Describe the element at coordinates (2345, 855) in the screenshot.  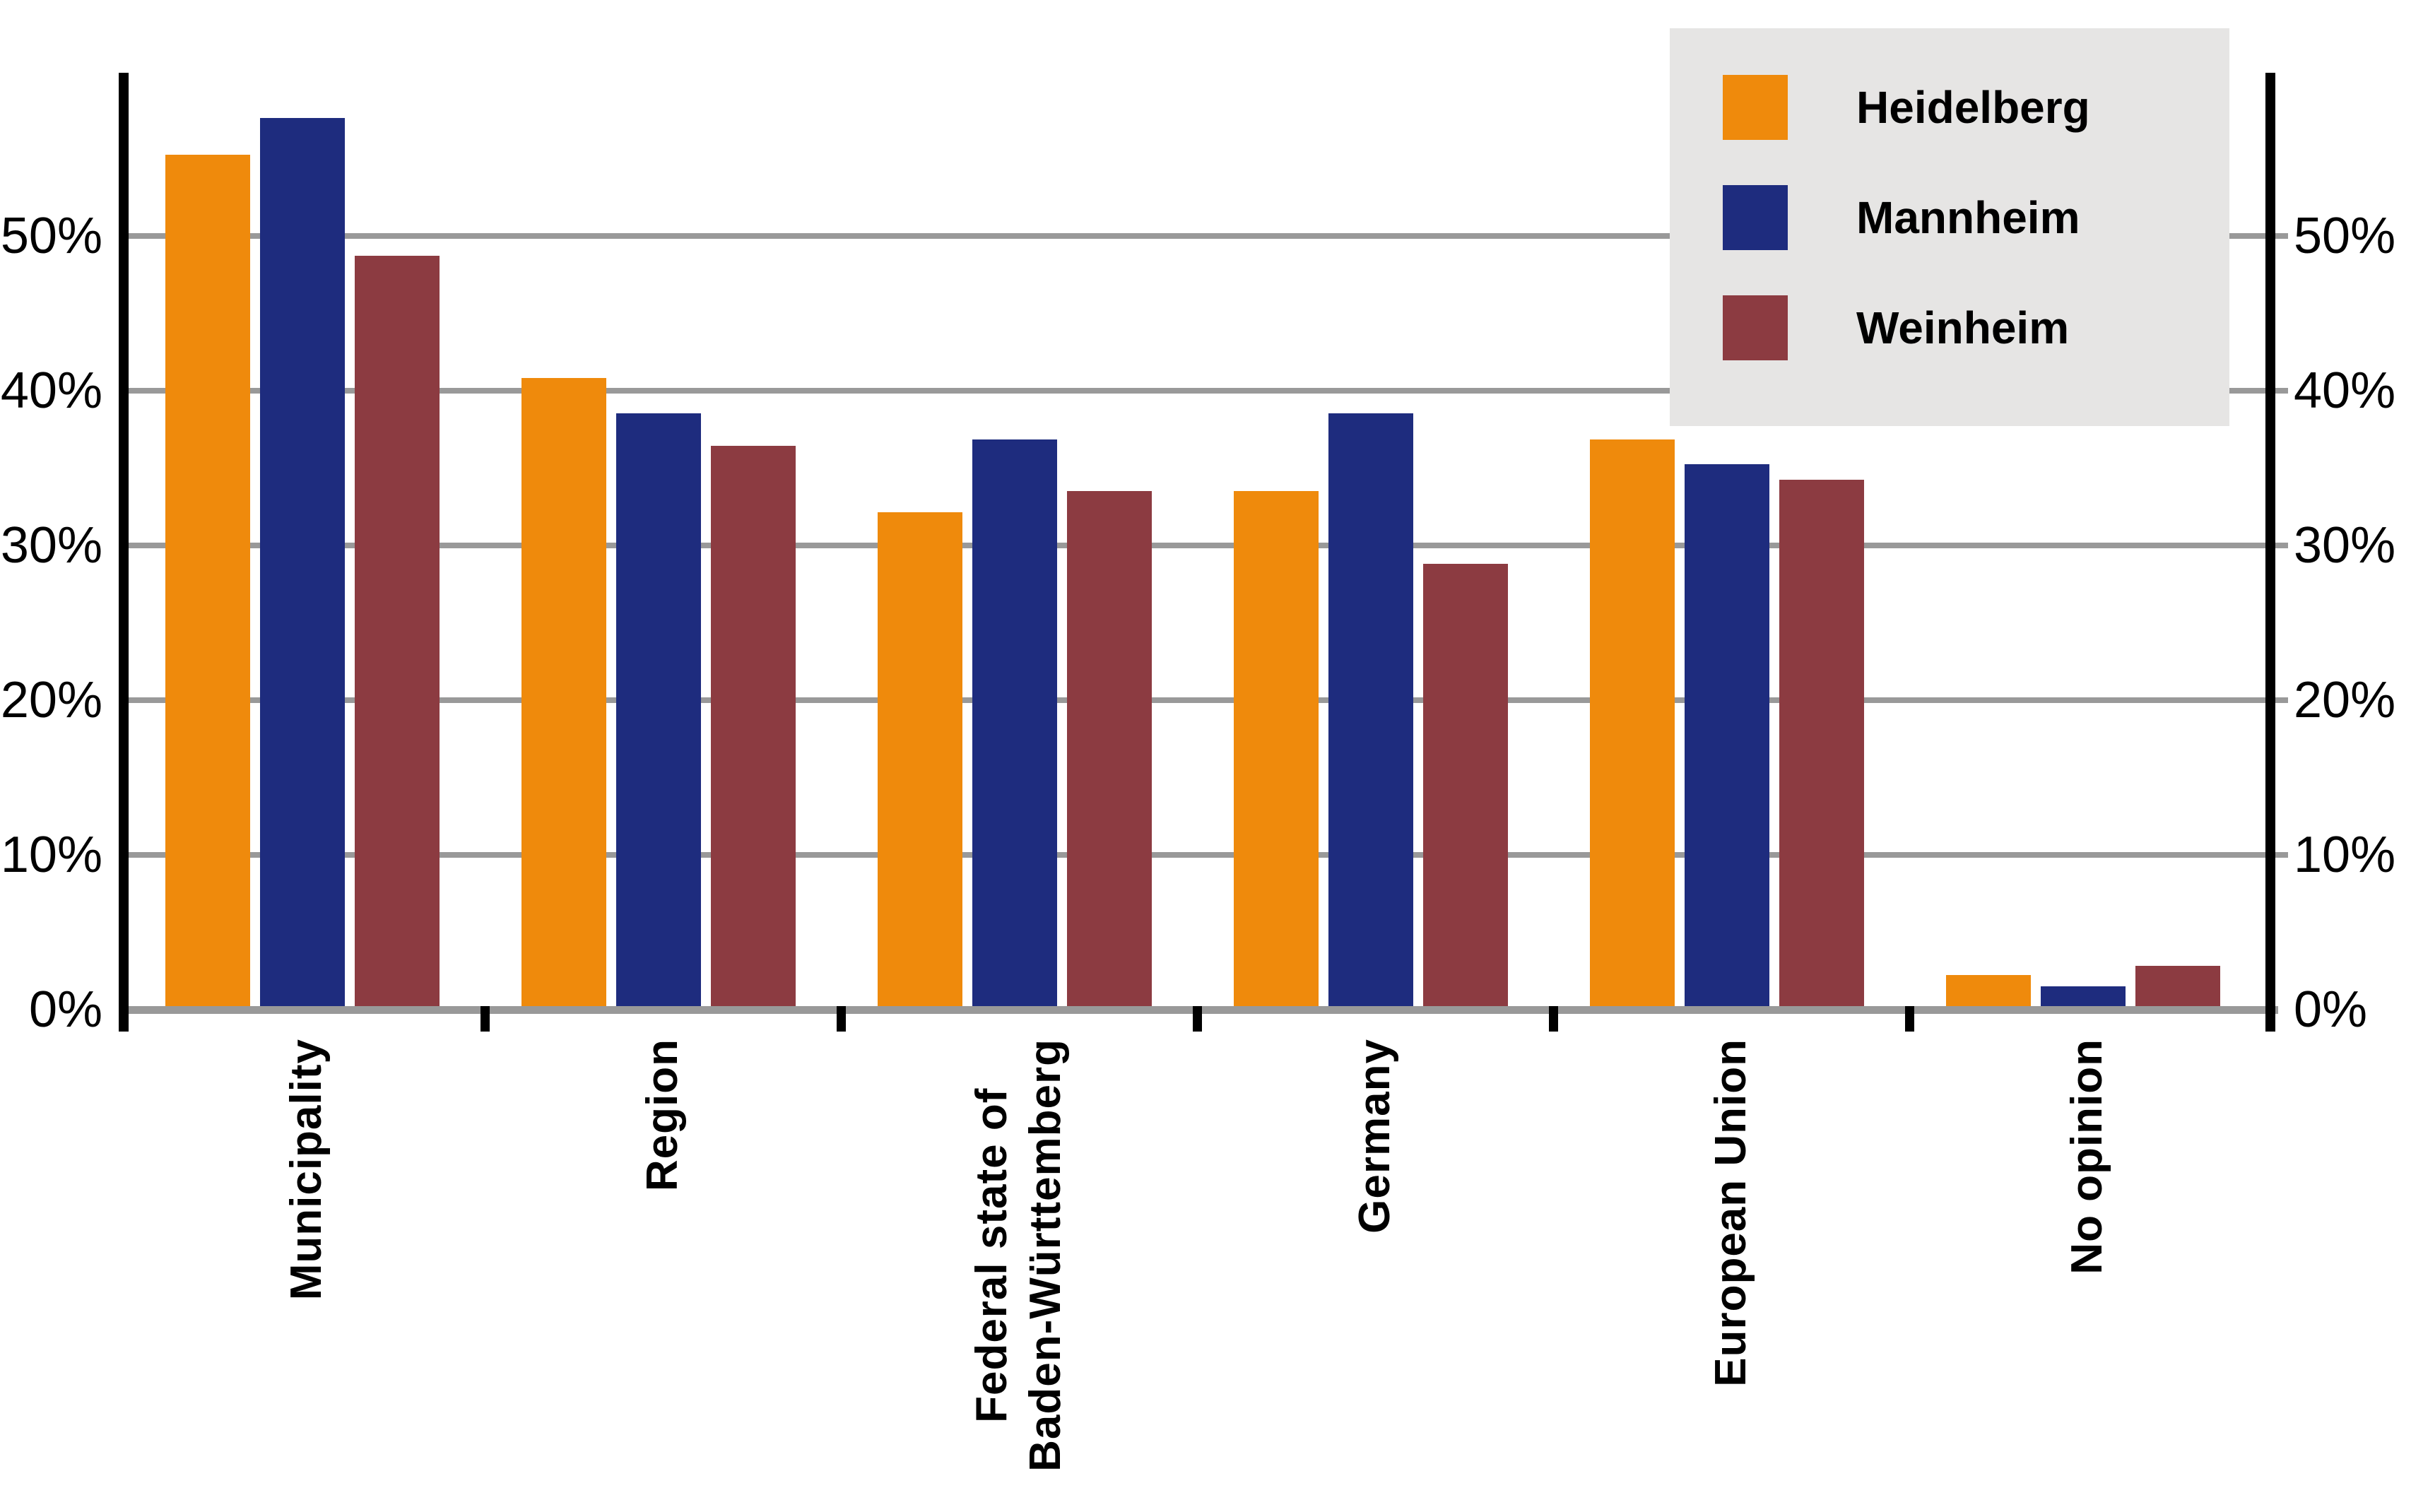
I see `y-tick-label-right-10: 10%` at that location.